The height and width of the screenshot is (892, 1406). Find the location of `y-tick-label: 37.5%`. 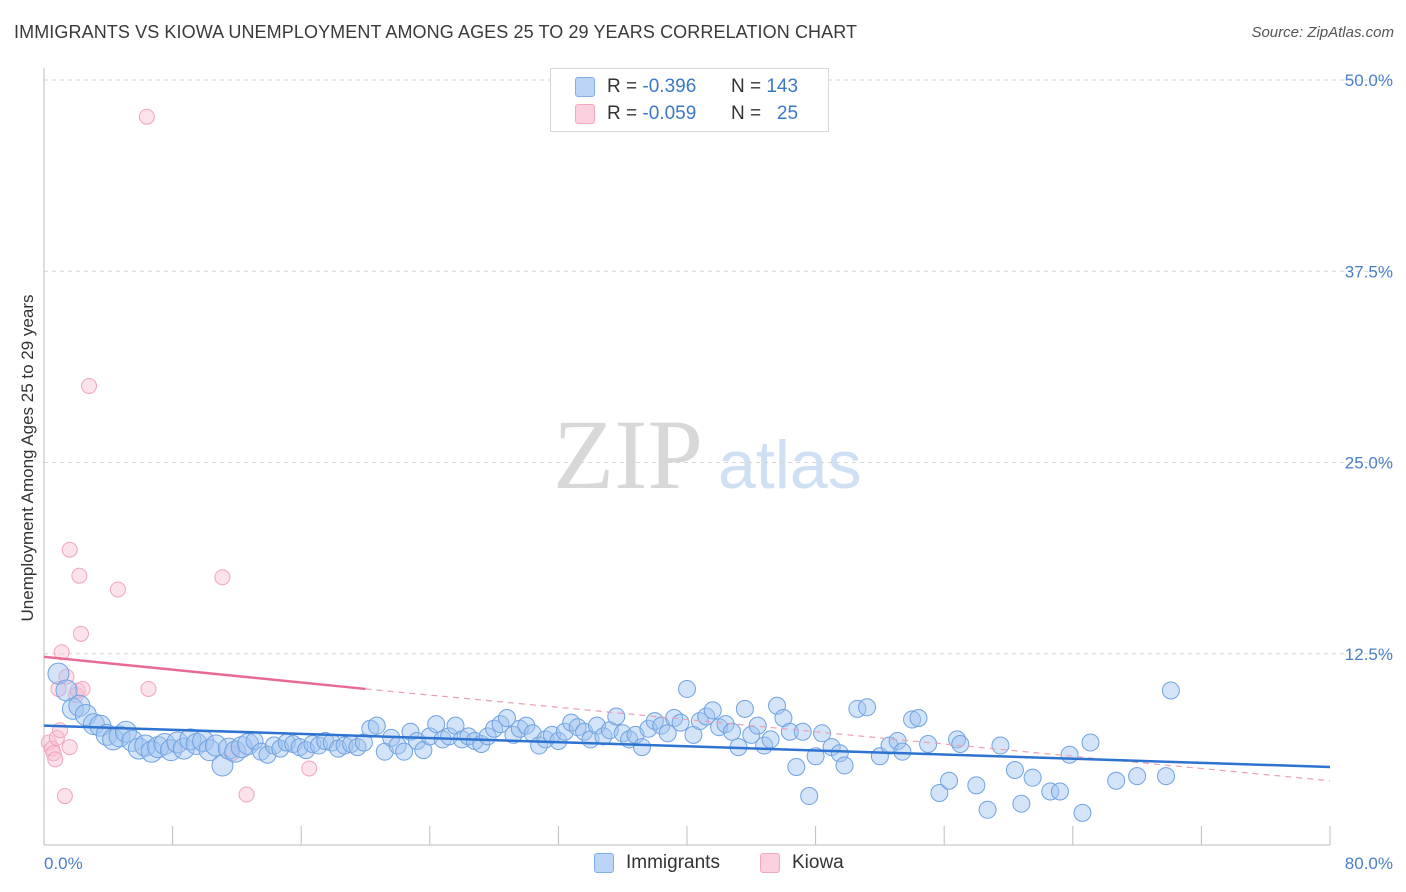

y-tick-label: 37.5% is located at coordinates (1369, 271).